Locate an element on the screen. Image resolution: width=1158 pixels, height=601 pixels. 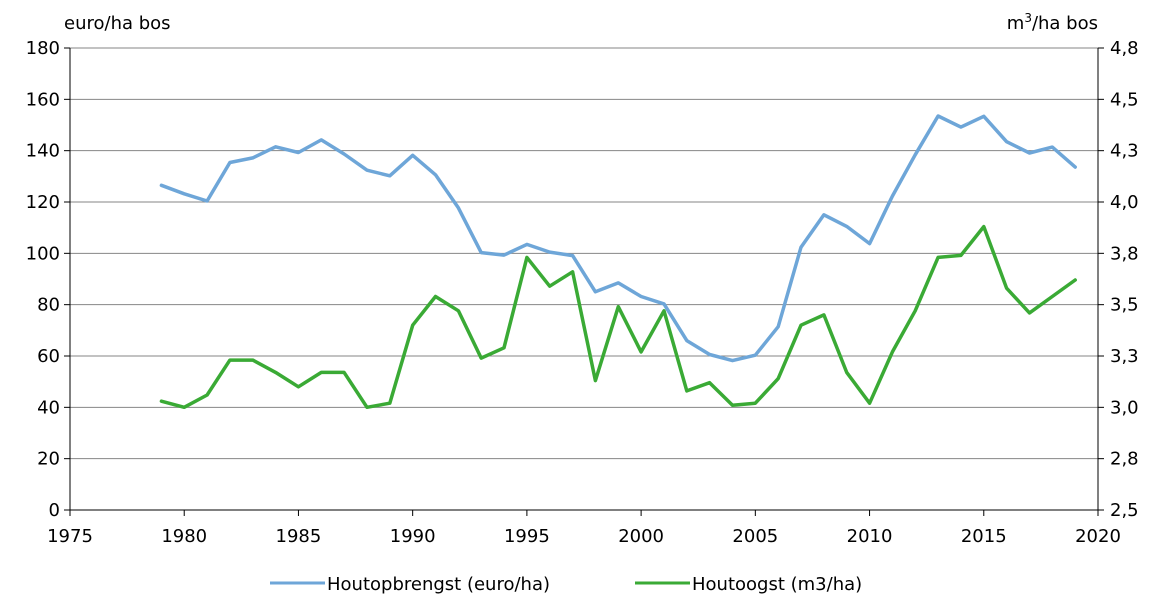
x-tick-label: 2015 is located at coordinates (984, 536).